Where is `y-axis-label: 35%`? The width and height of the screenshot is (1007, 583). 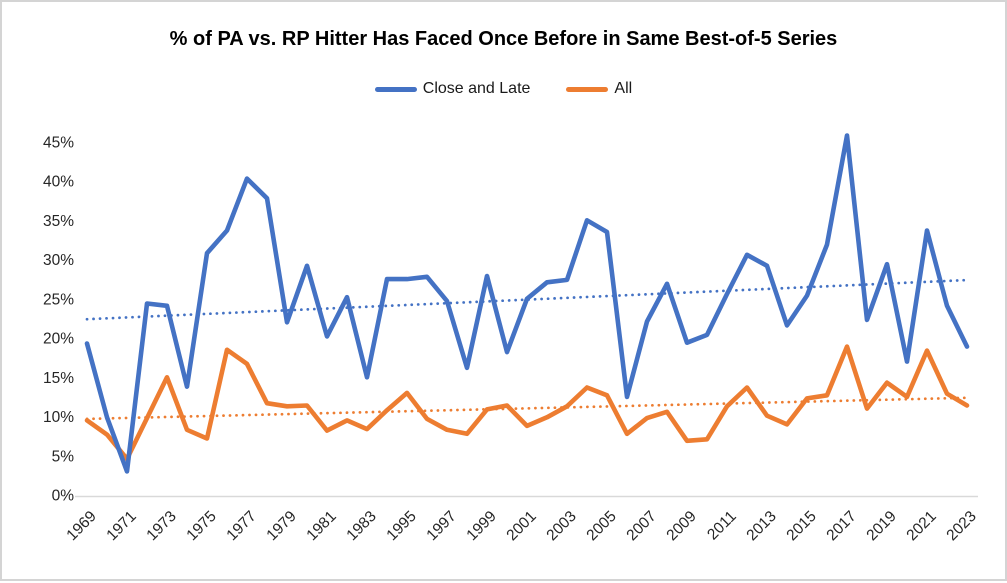 y-axis-label: 35% is located at coordinates (58, 221).